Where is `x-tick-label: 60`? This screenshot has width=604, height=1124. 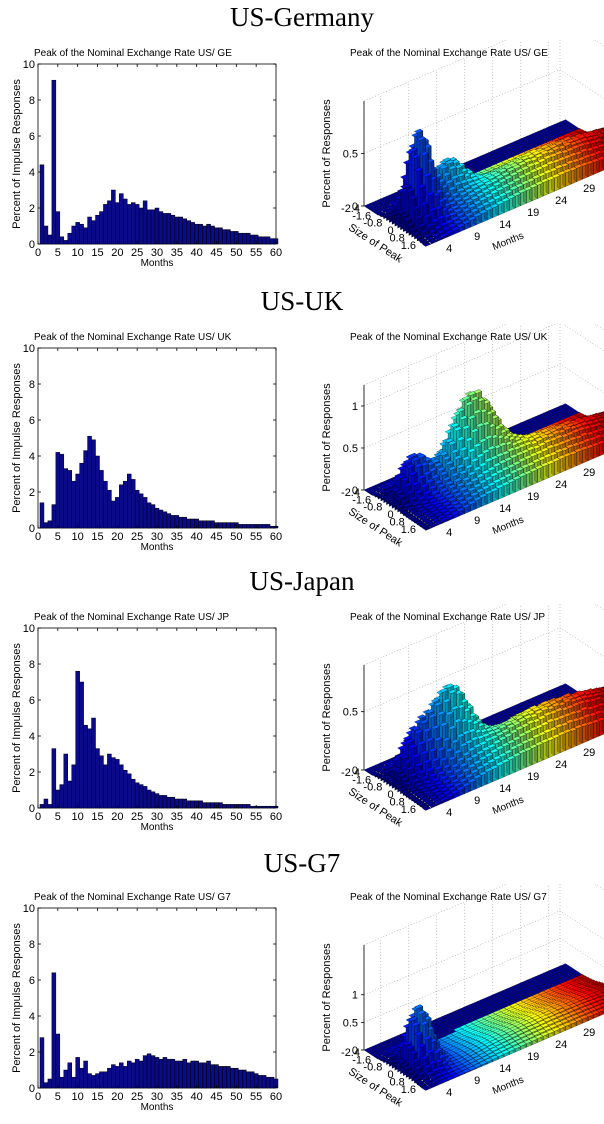 x-tick-label: 60 is located at coordinates (276, 817).